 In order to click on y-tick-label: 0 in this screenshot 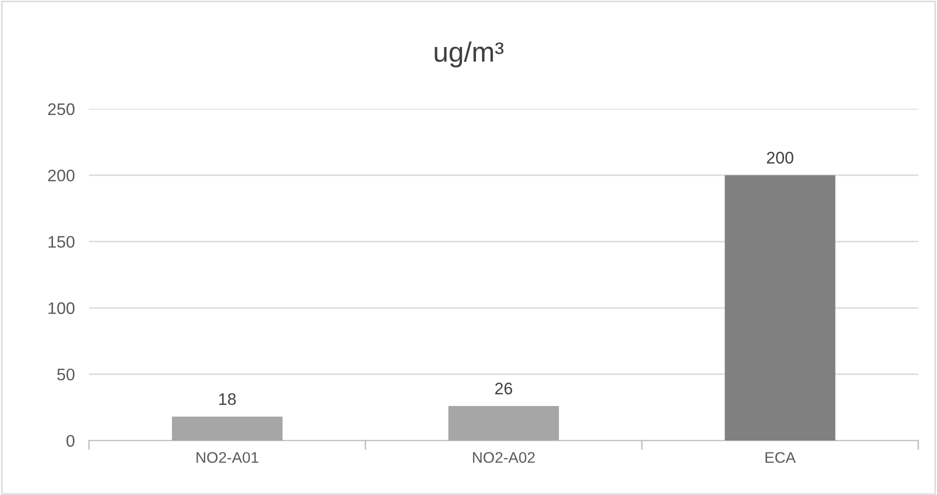, I will do `click(70, 440)`.